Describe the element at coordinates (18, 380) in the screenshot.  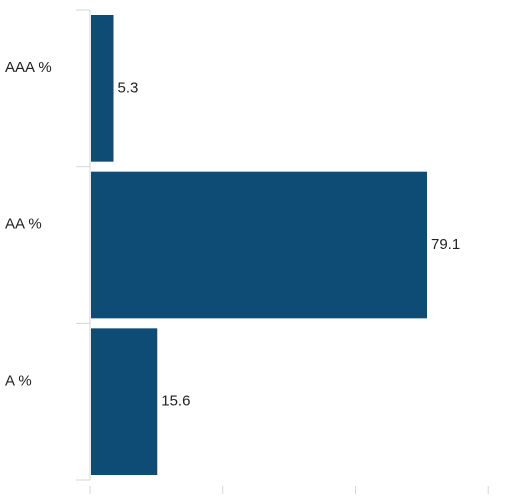
I see `category-label: A %` at that location.